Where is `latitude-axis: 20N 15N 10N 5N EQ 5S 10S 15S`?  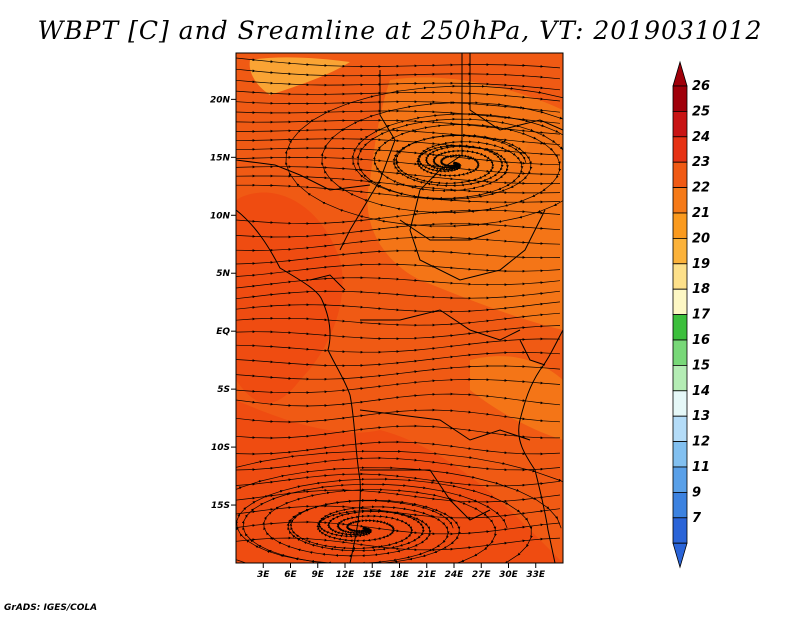 latitude-axis: 20N 15N 10N 5N EQ 5S 10S 15S is located at coordinates (223, 303).